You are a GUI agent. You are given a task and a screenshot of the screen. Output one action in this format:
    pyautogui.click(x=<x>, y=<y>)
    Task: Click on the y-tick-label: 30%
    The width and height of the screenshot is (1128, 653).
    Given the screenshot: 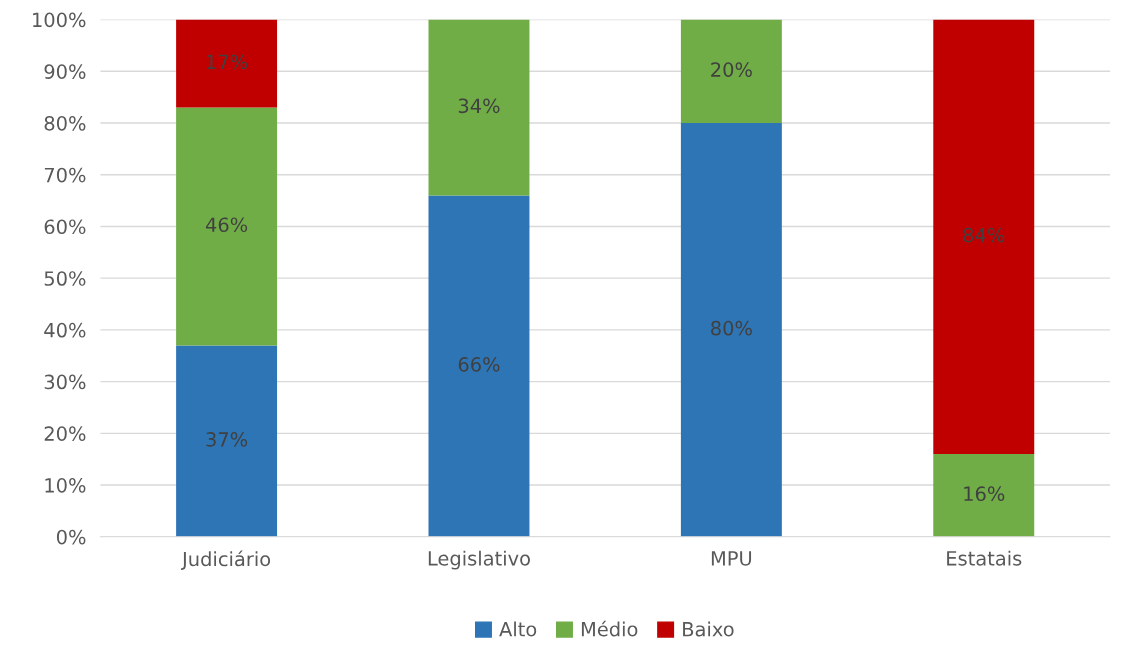 What is the action you would take?
    pyautogui.click(x=65, y=382)
    